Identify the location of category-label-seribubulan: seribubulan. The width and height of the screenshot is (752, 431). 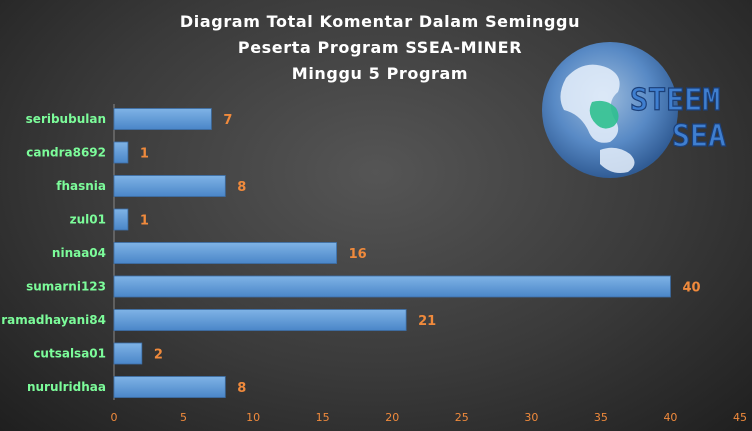
(66, 119).